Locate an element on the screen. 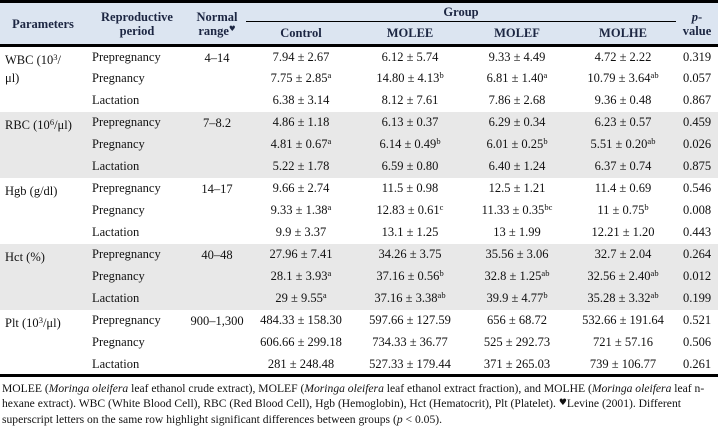 This screenshot has height=427, width=718. header-row-groups: Control MOLEE MOLEF MOLHE is located at coordinates (359, 34).